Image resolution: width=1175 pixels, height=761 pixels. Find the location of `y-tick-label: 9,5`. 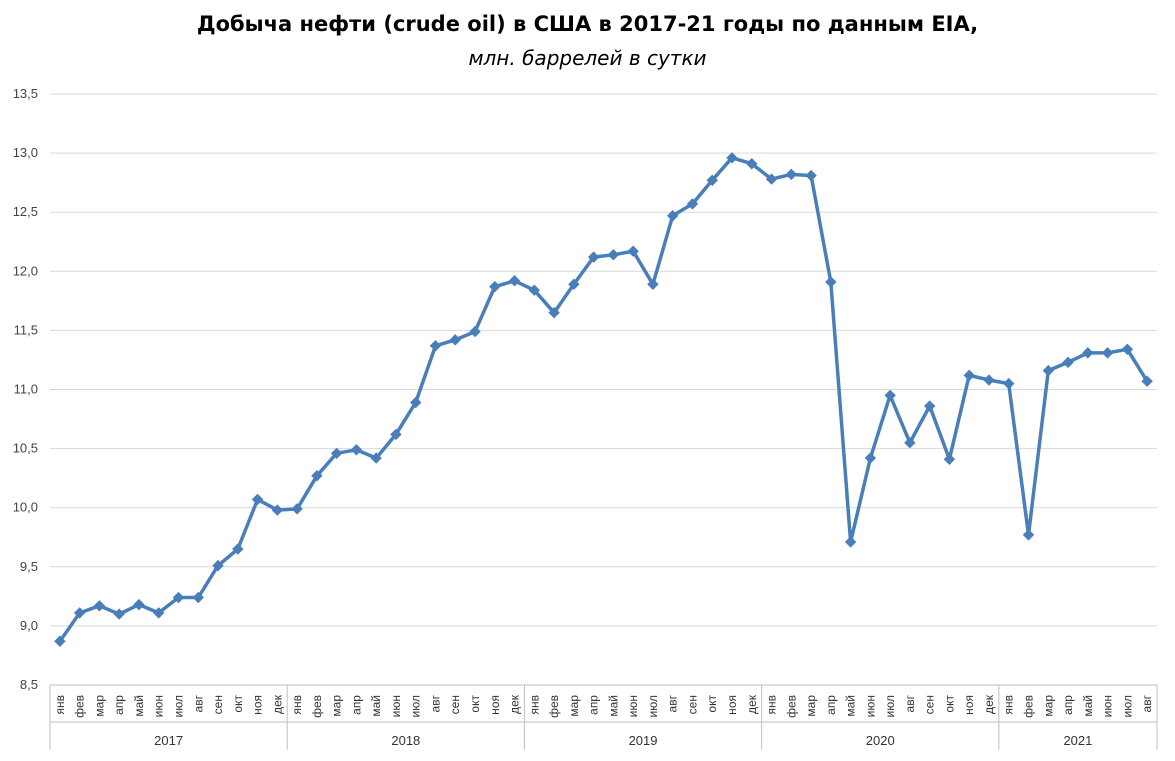

y-tick-label: 9,5 is located at coordinates (29, 566).